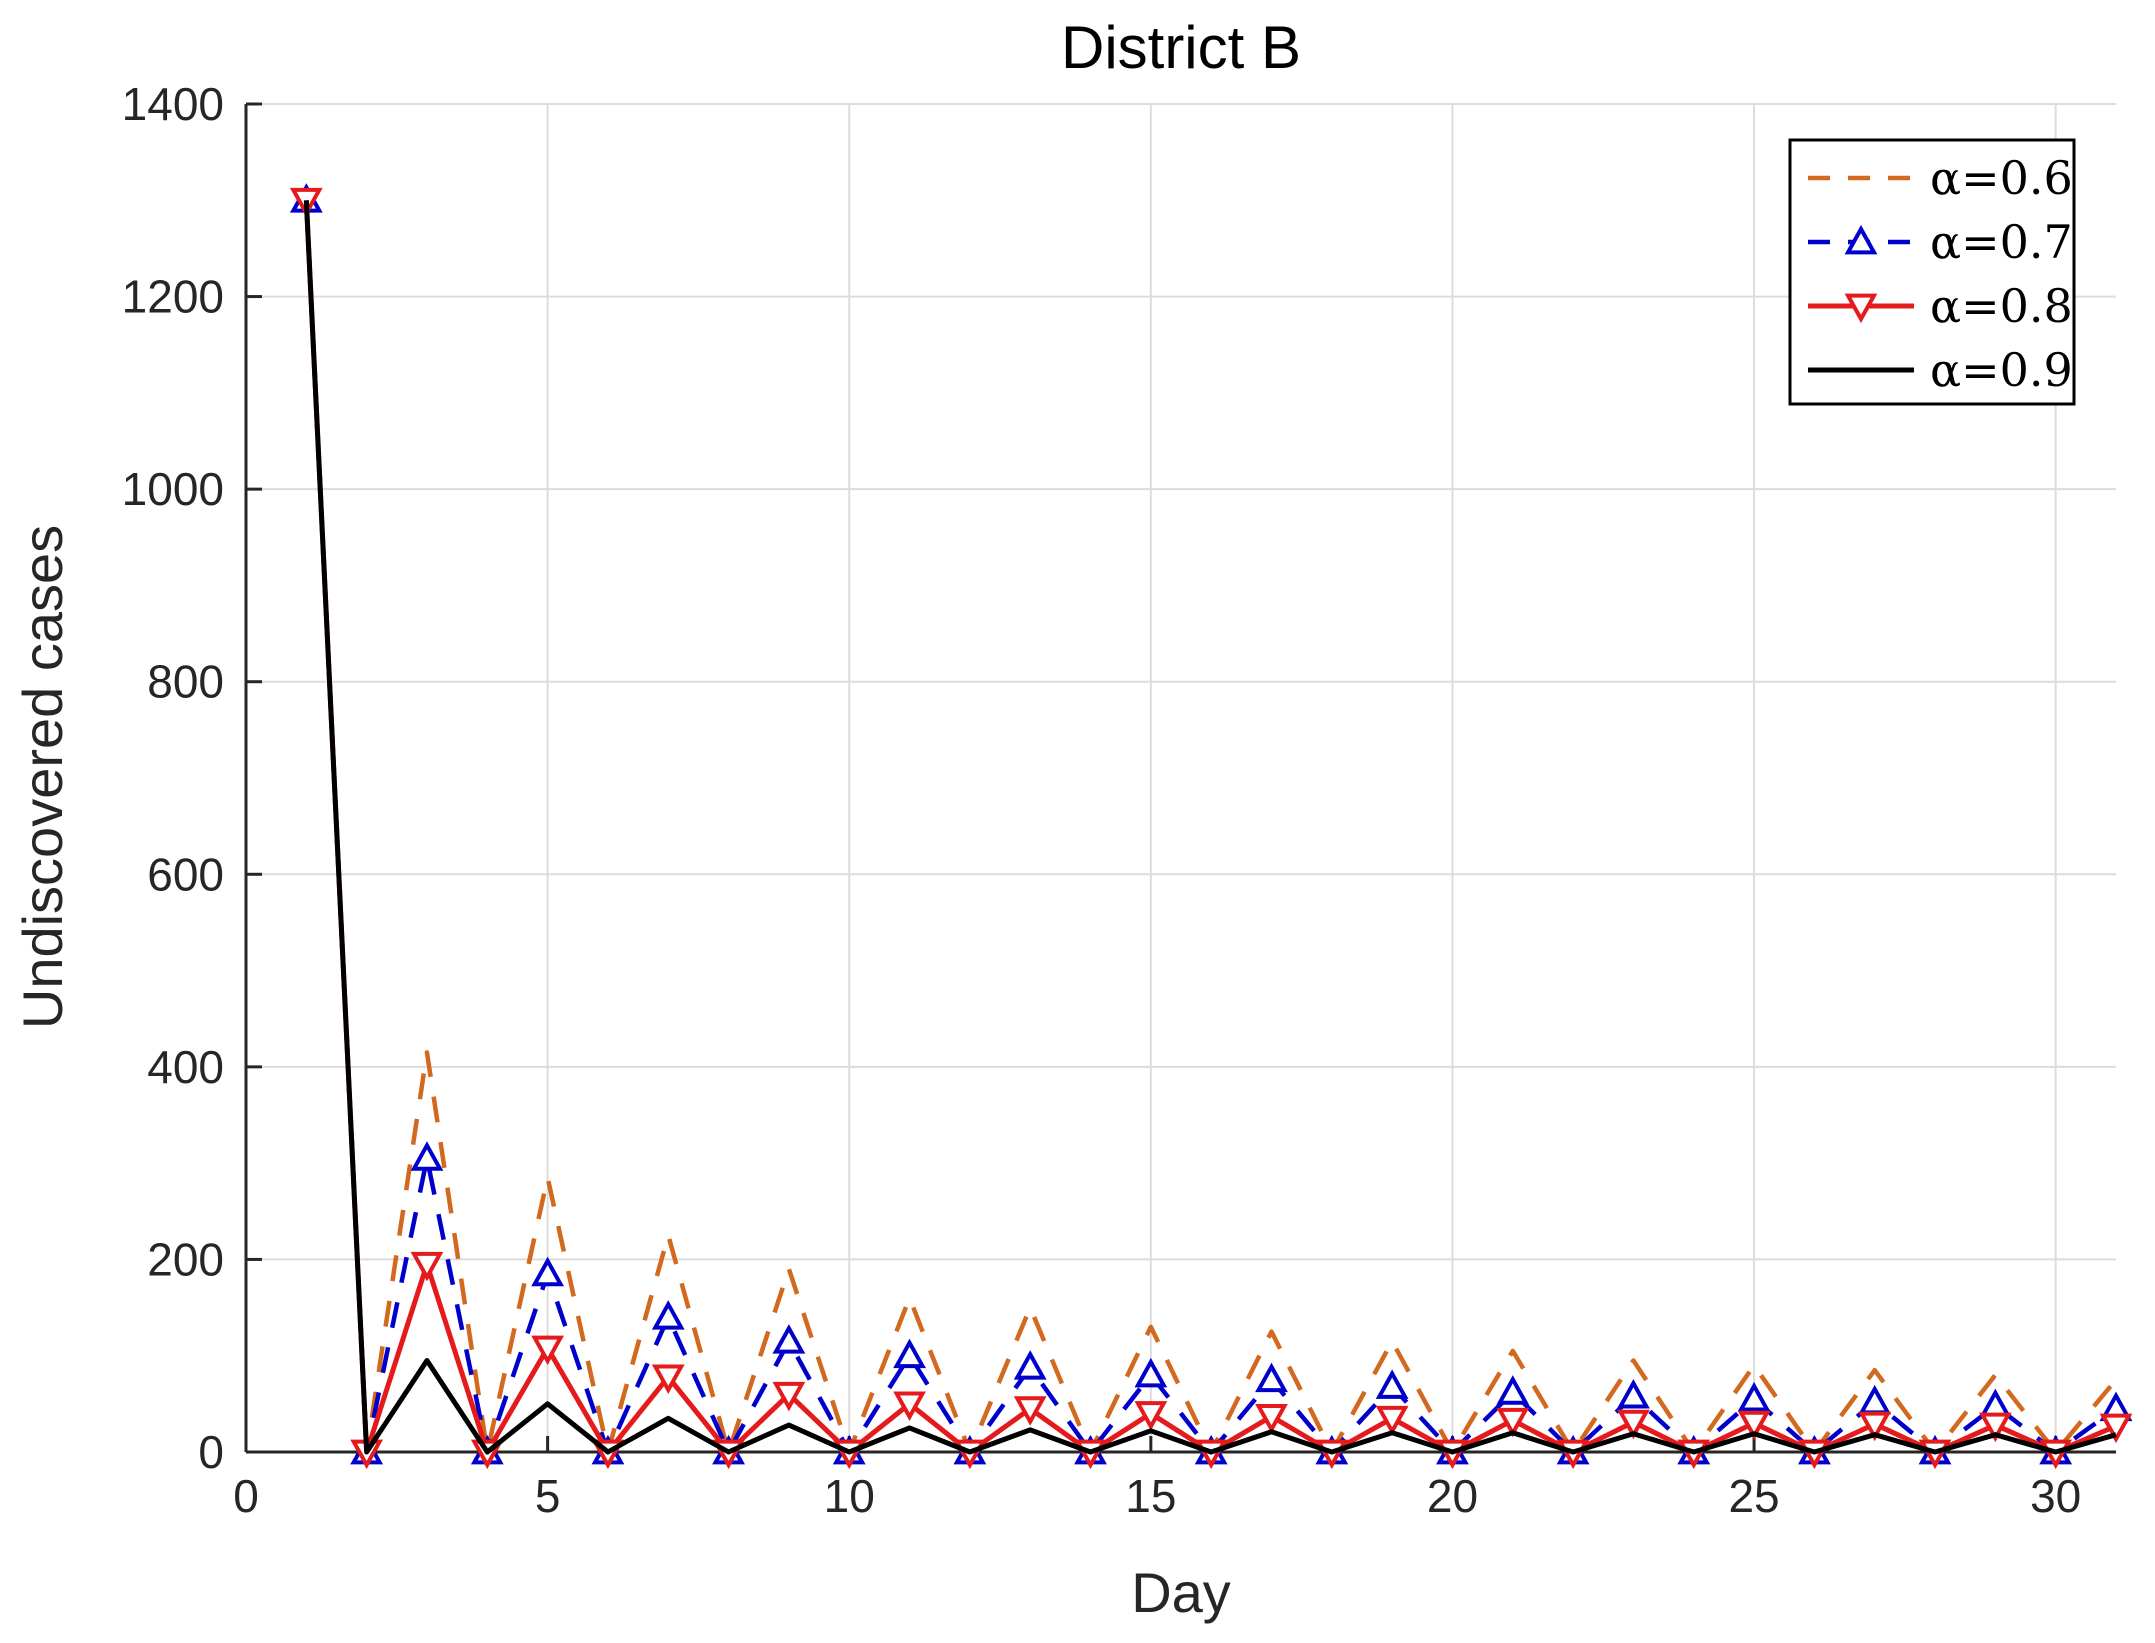 Image resolution: width=2155 pixels, height=1643 pixels. Describe the element at coordinates (185, 682) in the screenshot. I see `y-tick-label: 800` at that location.